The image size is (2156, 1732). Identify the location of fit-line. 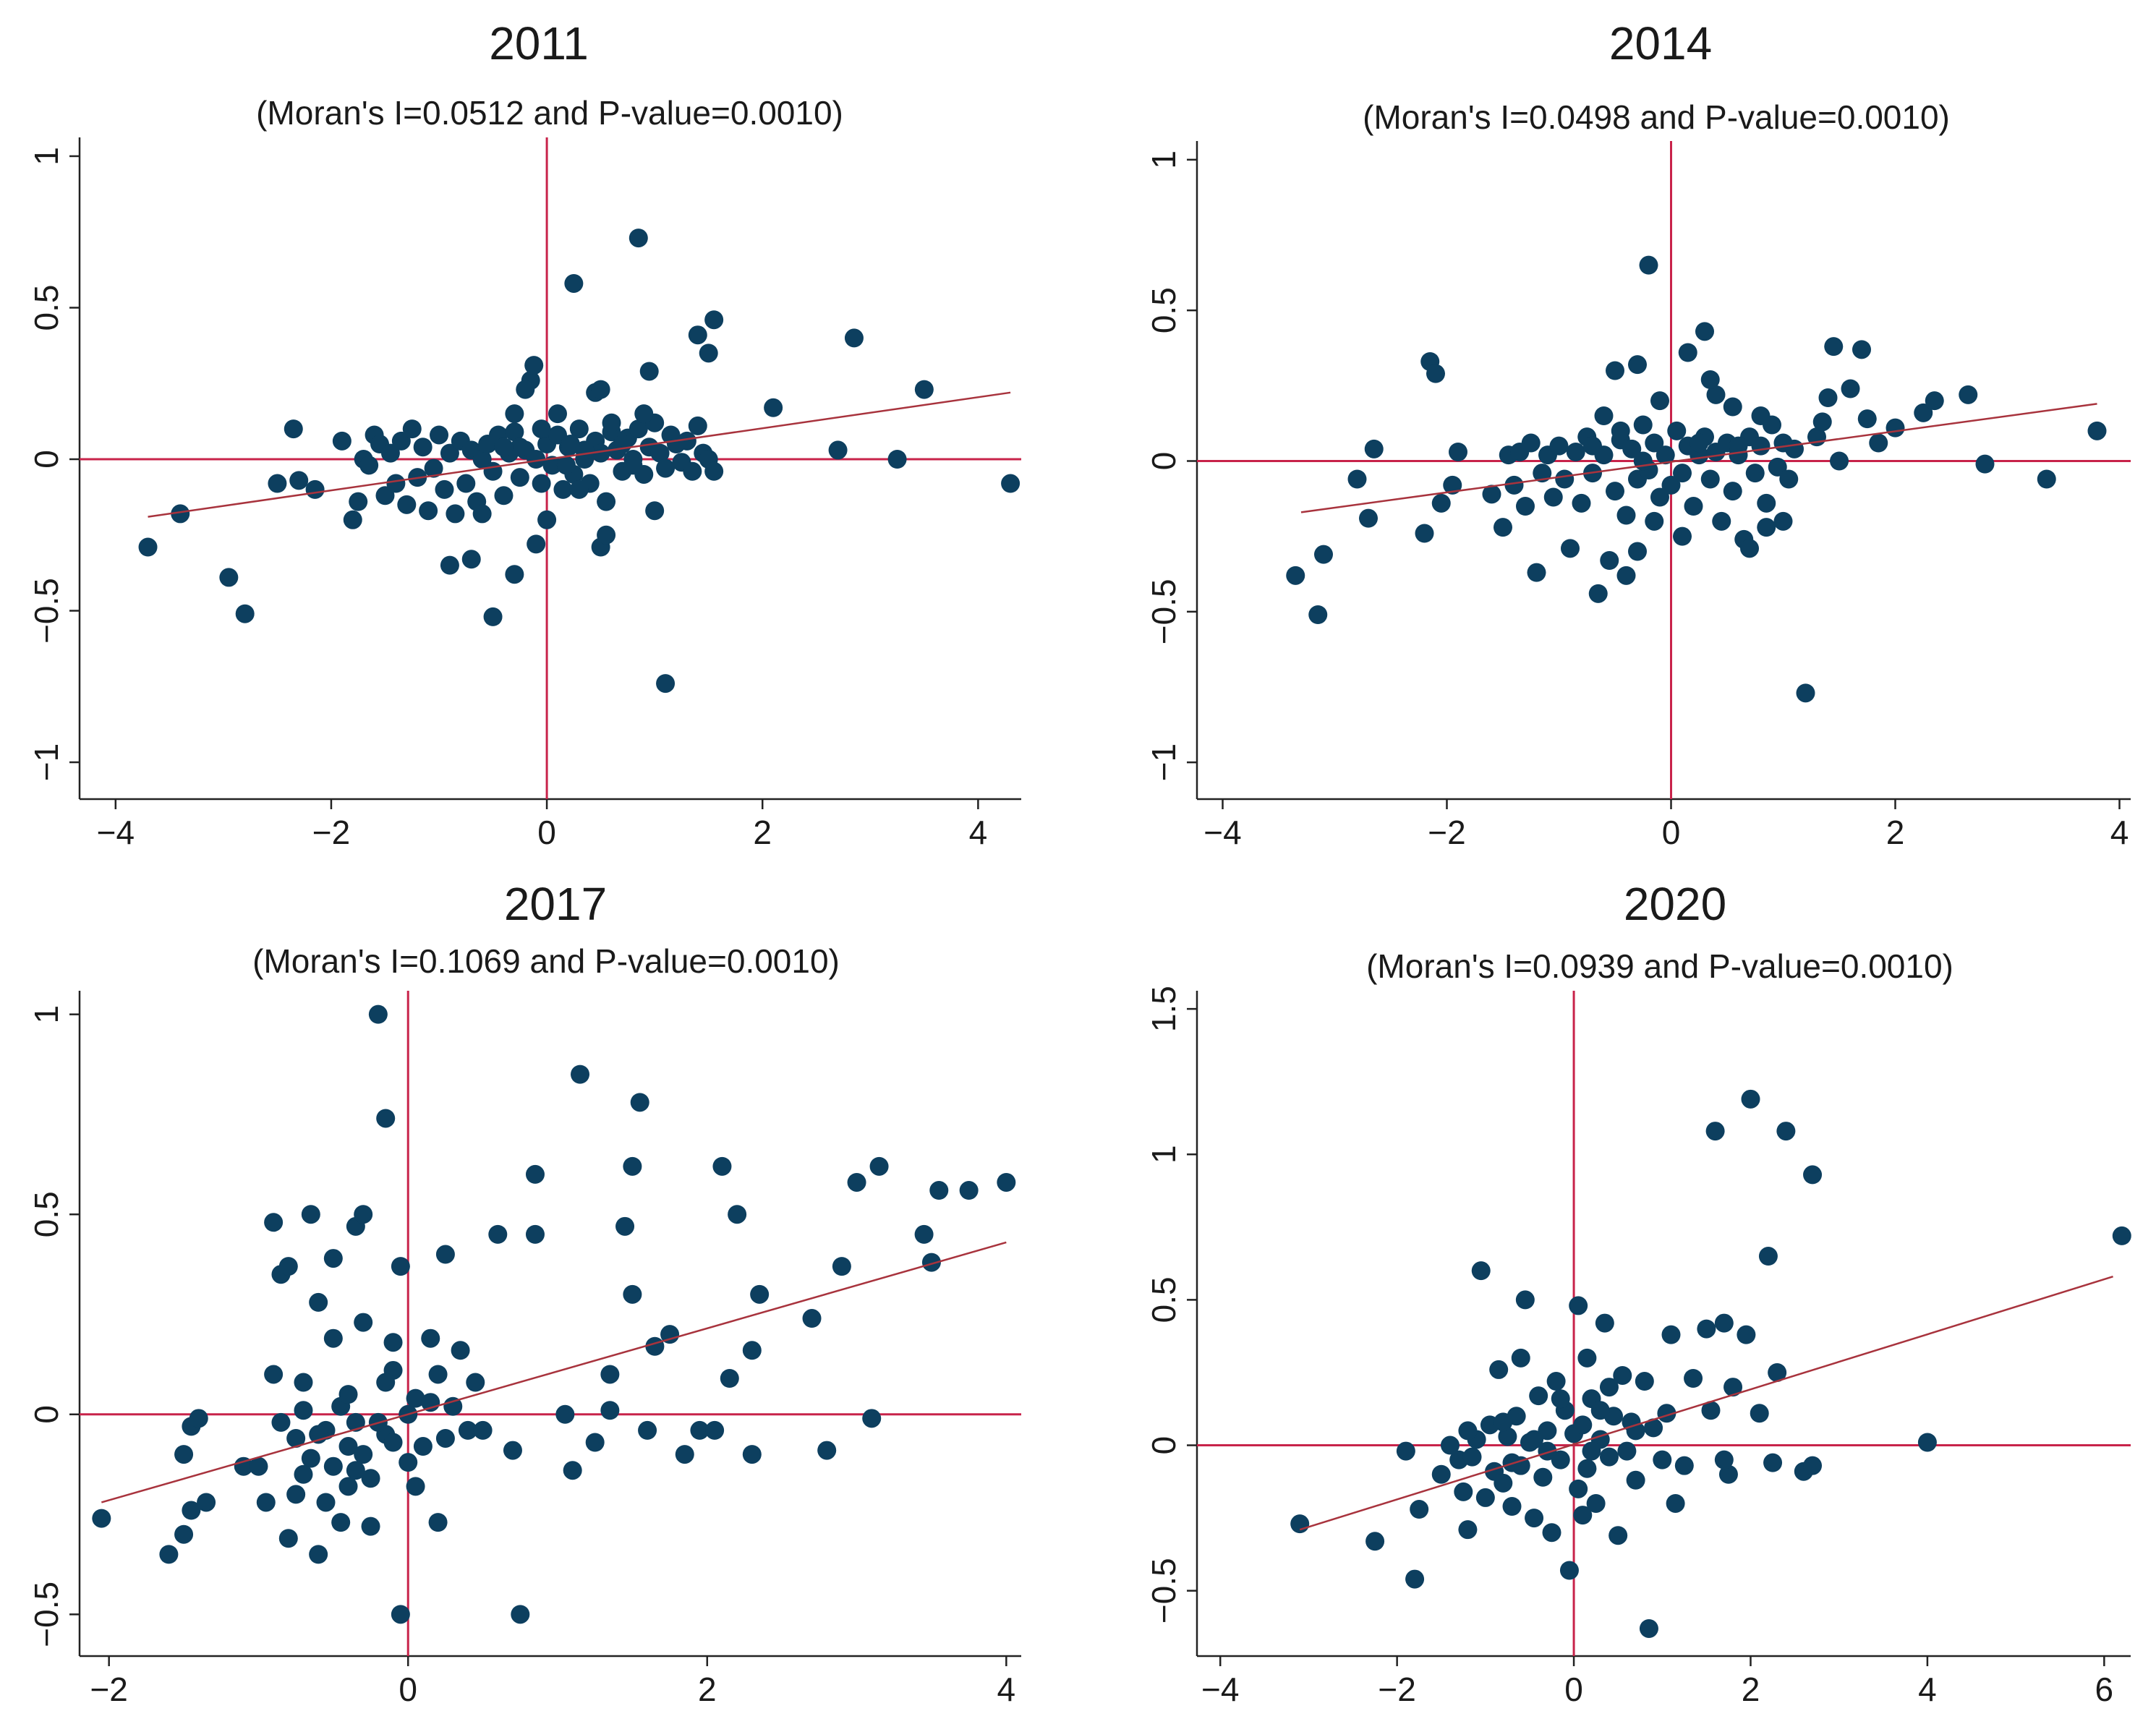
(554, 1372).